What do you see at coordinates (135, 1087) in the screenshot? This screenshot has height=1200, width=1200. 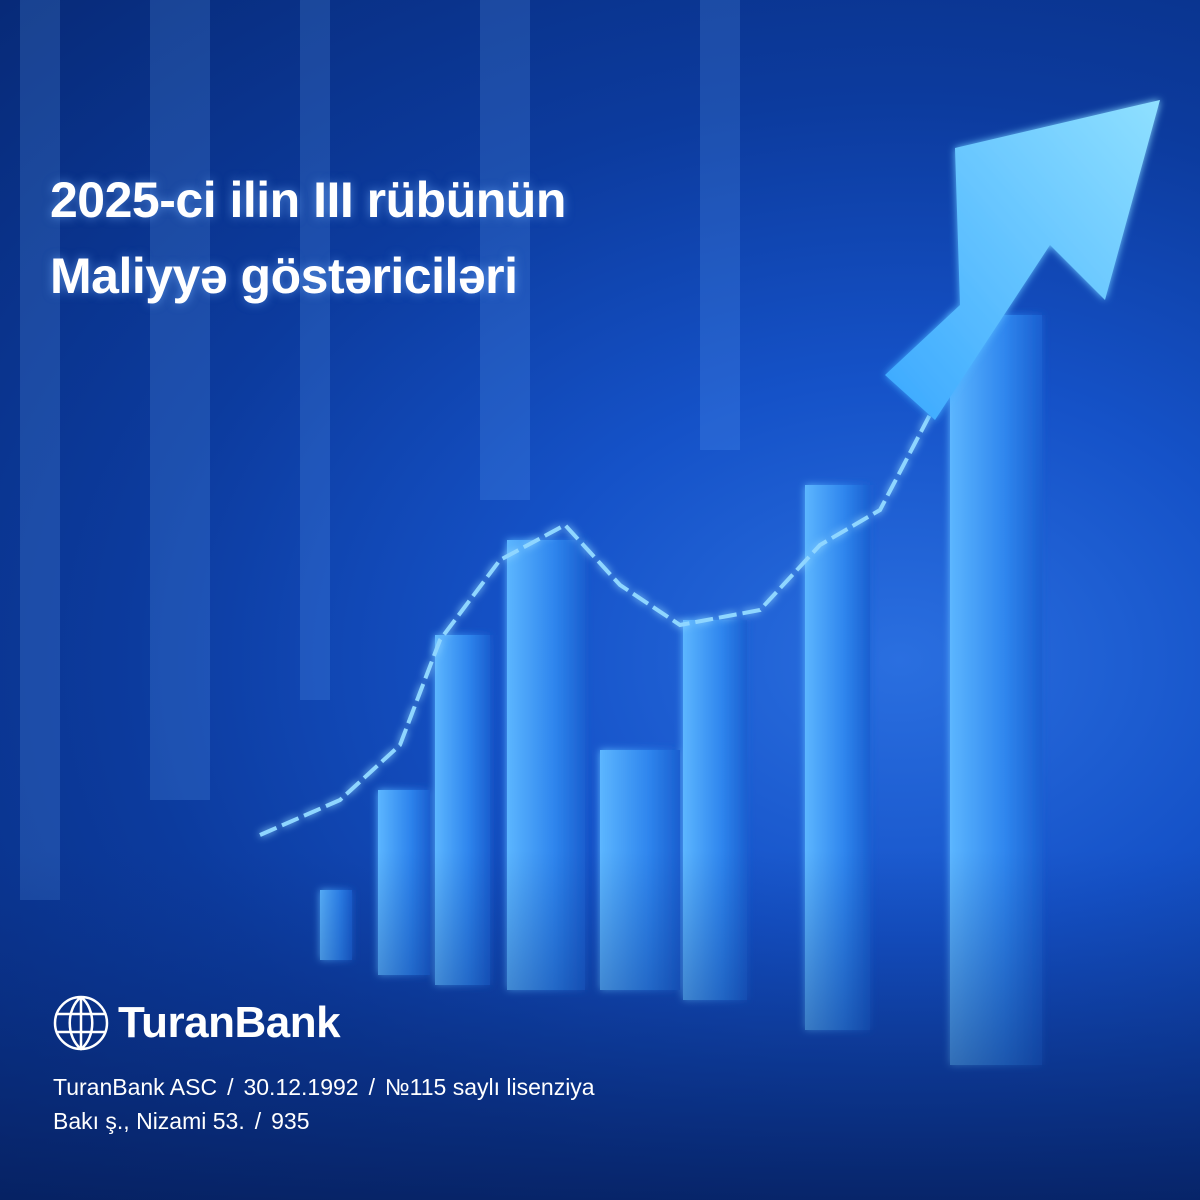 I see `company-name: TuranBank ASC` at bounding box center [135, 1087].